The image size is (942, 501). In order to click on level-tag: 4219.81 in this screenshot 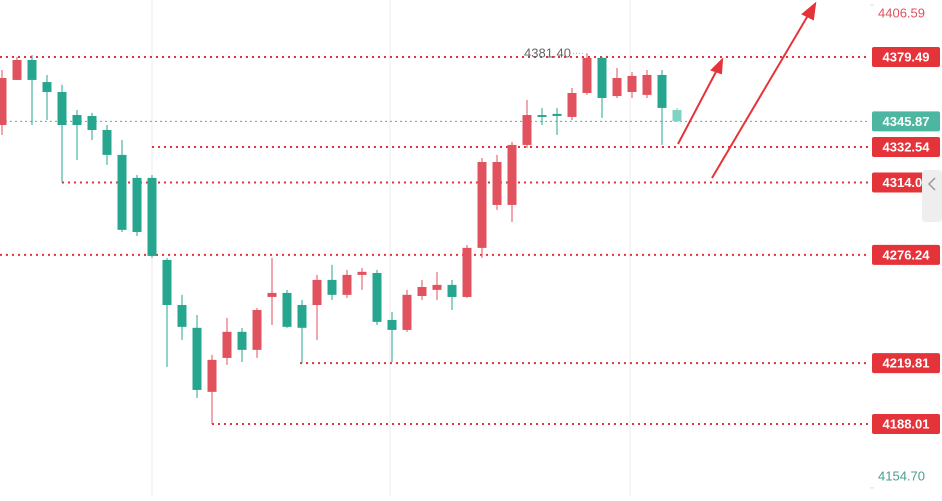, I will do `click(906, 363)`.